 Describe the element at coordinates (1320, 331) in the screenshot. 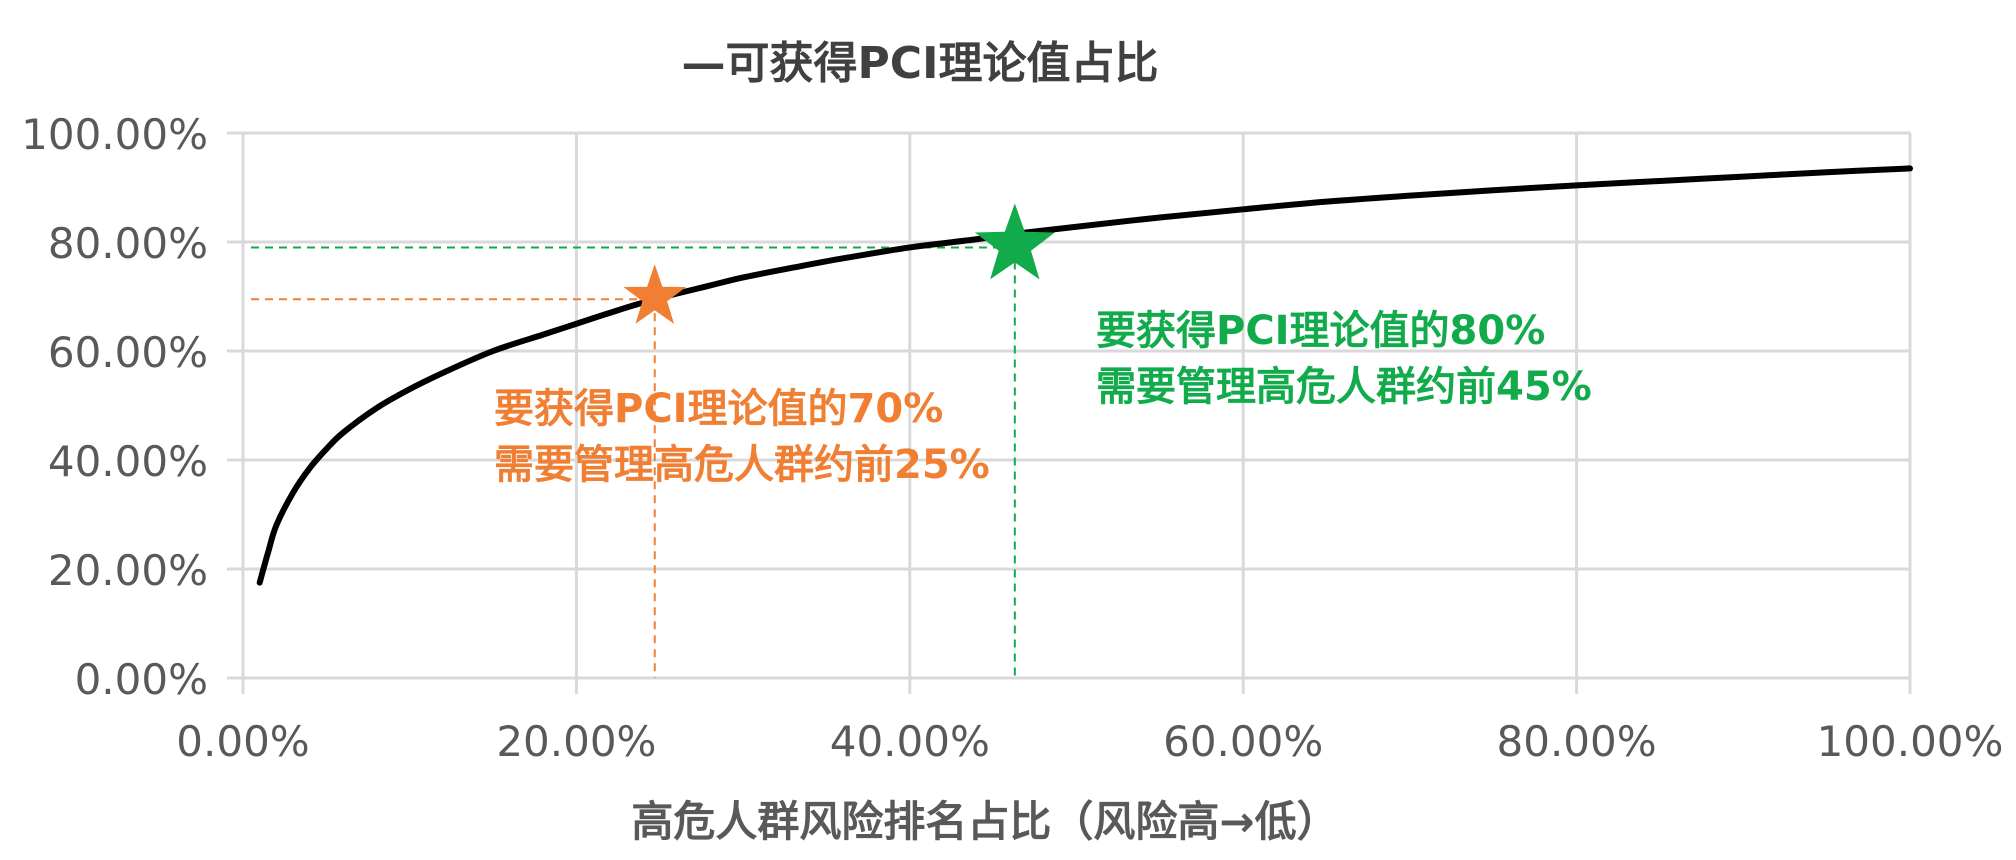

I see `annotation-label-line: 要获得PCI理论值的80%` at that location.